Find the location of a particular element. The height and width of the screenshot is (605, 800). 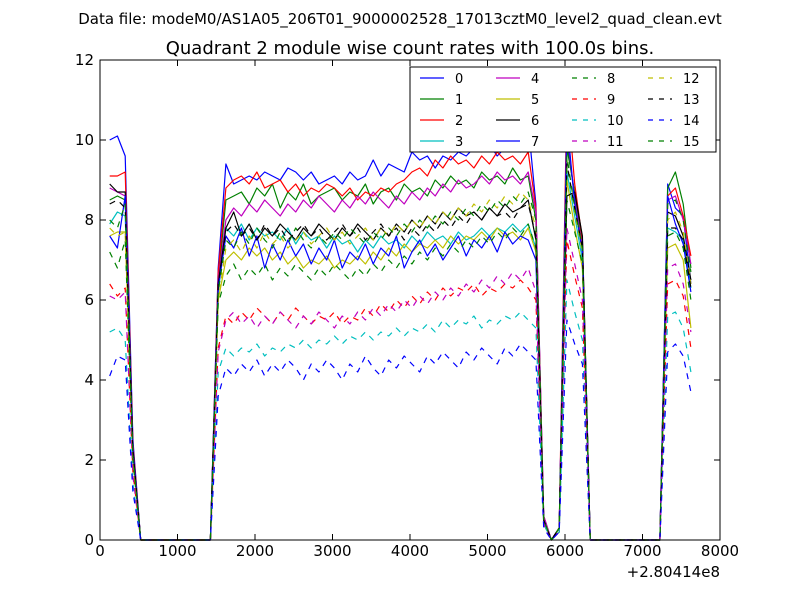

legend-label-9: 9 is located at coordinates (611, 100).